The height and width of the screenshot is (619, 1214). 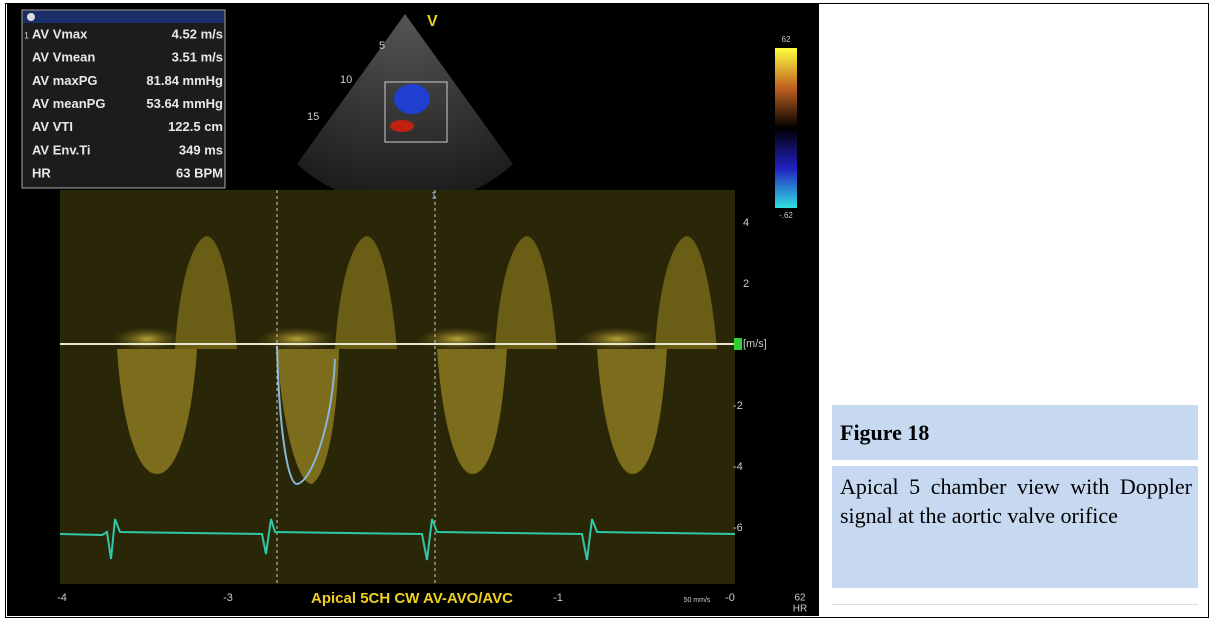 What do you see at coordinates (61, 149) in the screenshot?
I see `measurement-label: AV Env.Ti` at bounding box center [61, 149].